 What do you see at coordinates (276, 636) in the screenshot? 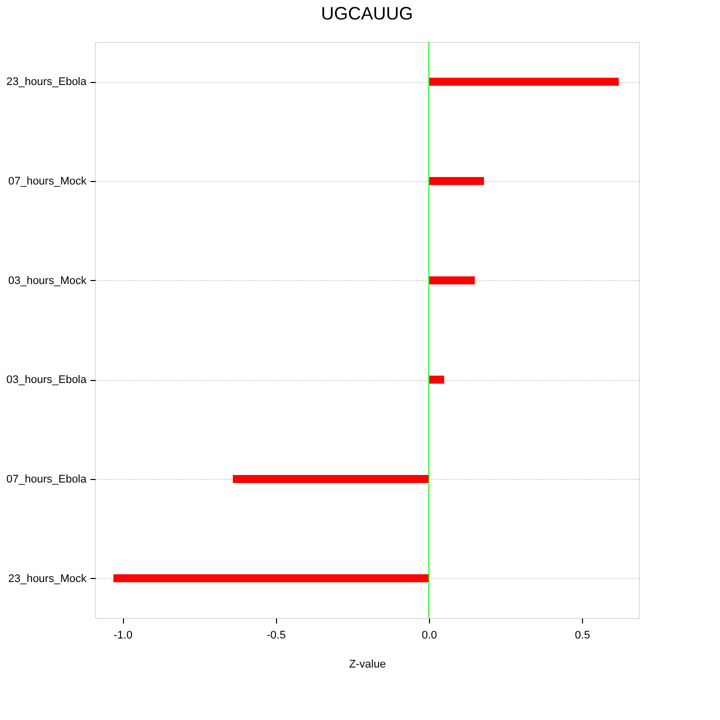
I see `x-tick-label: -0.5` at bounding box center [276, 636].